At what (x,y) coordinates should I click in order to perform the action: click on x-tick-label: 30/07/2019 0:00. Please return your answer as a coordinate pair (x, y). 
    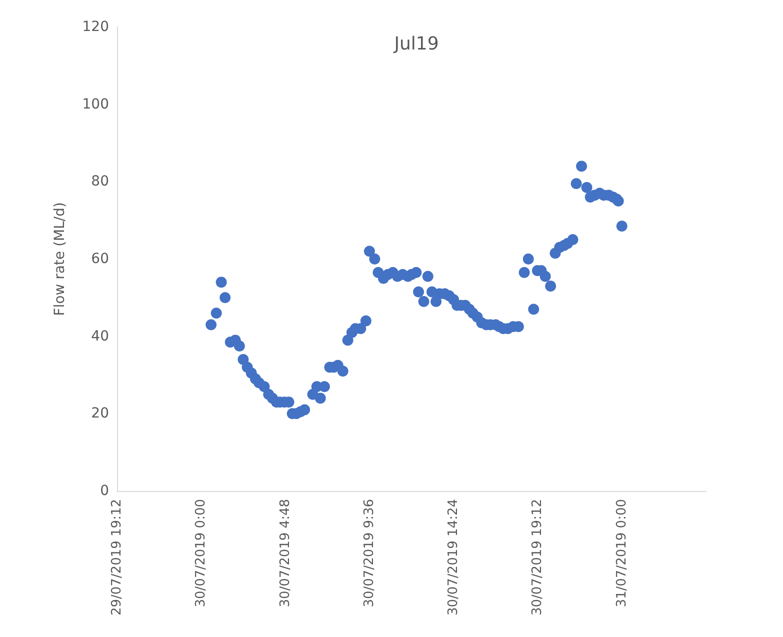
    Looking at the image, I should click on (201, 553).